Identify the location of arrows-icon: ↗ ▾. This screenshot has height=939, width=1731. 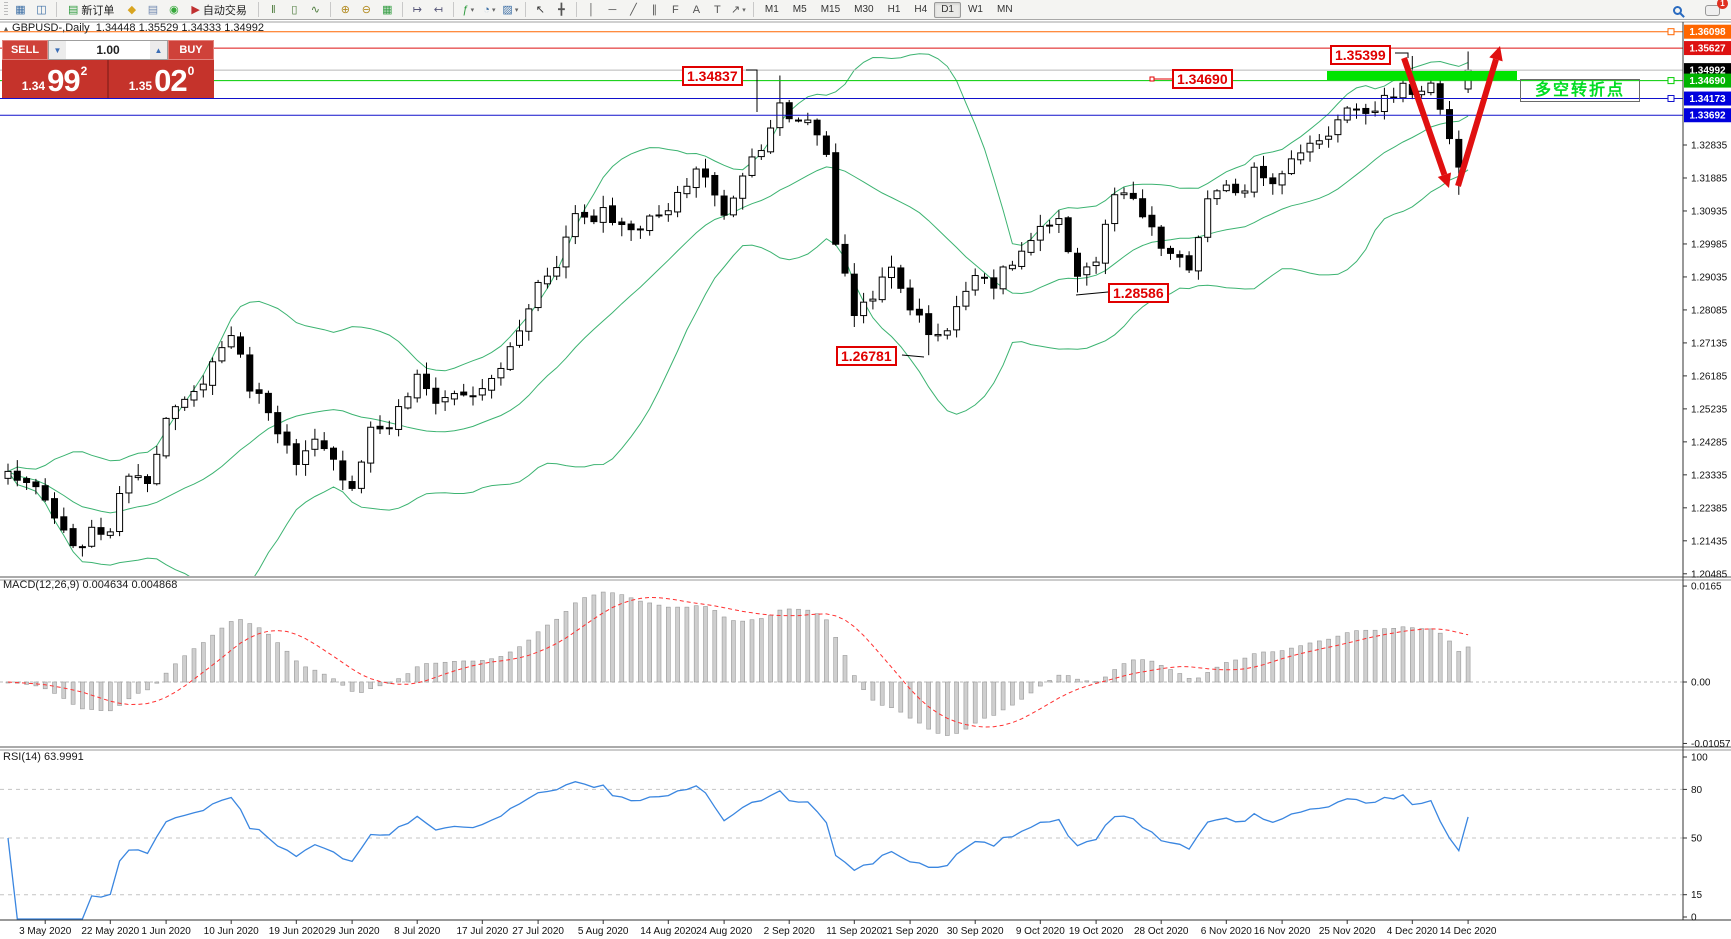
(738, 10).